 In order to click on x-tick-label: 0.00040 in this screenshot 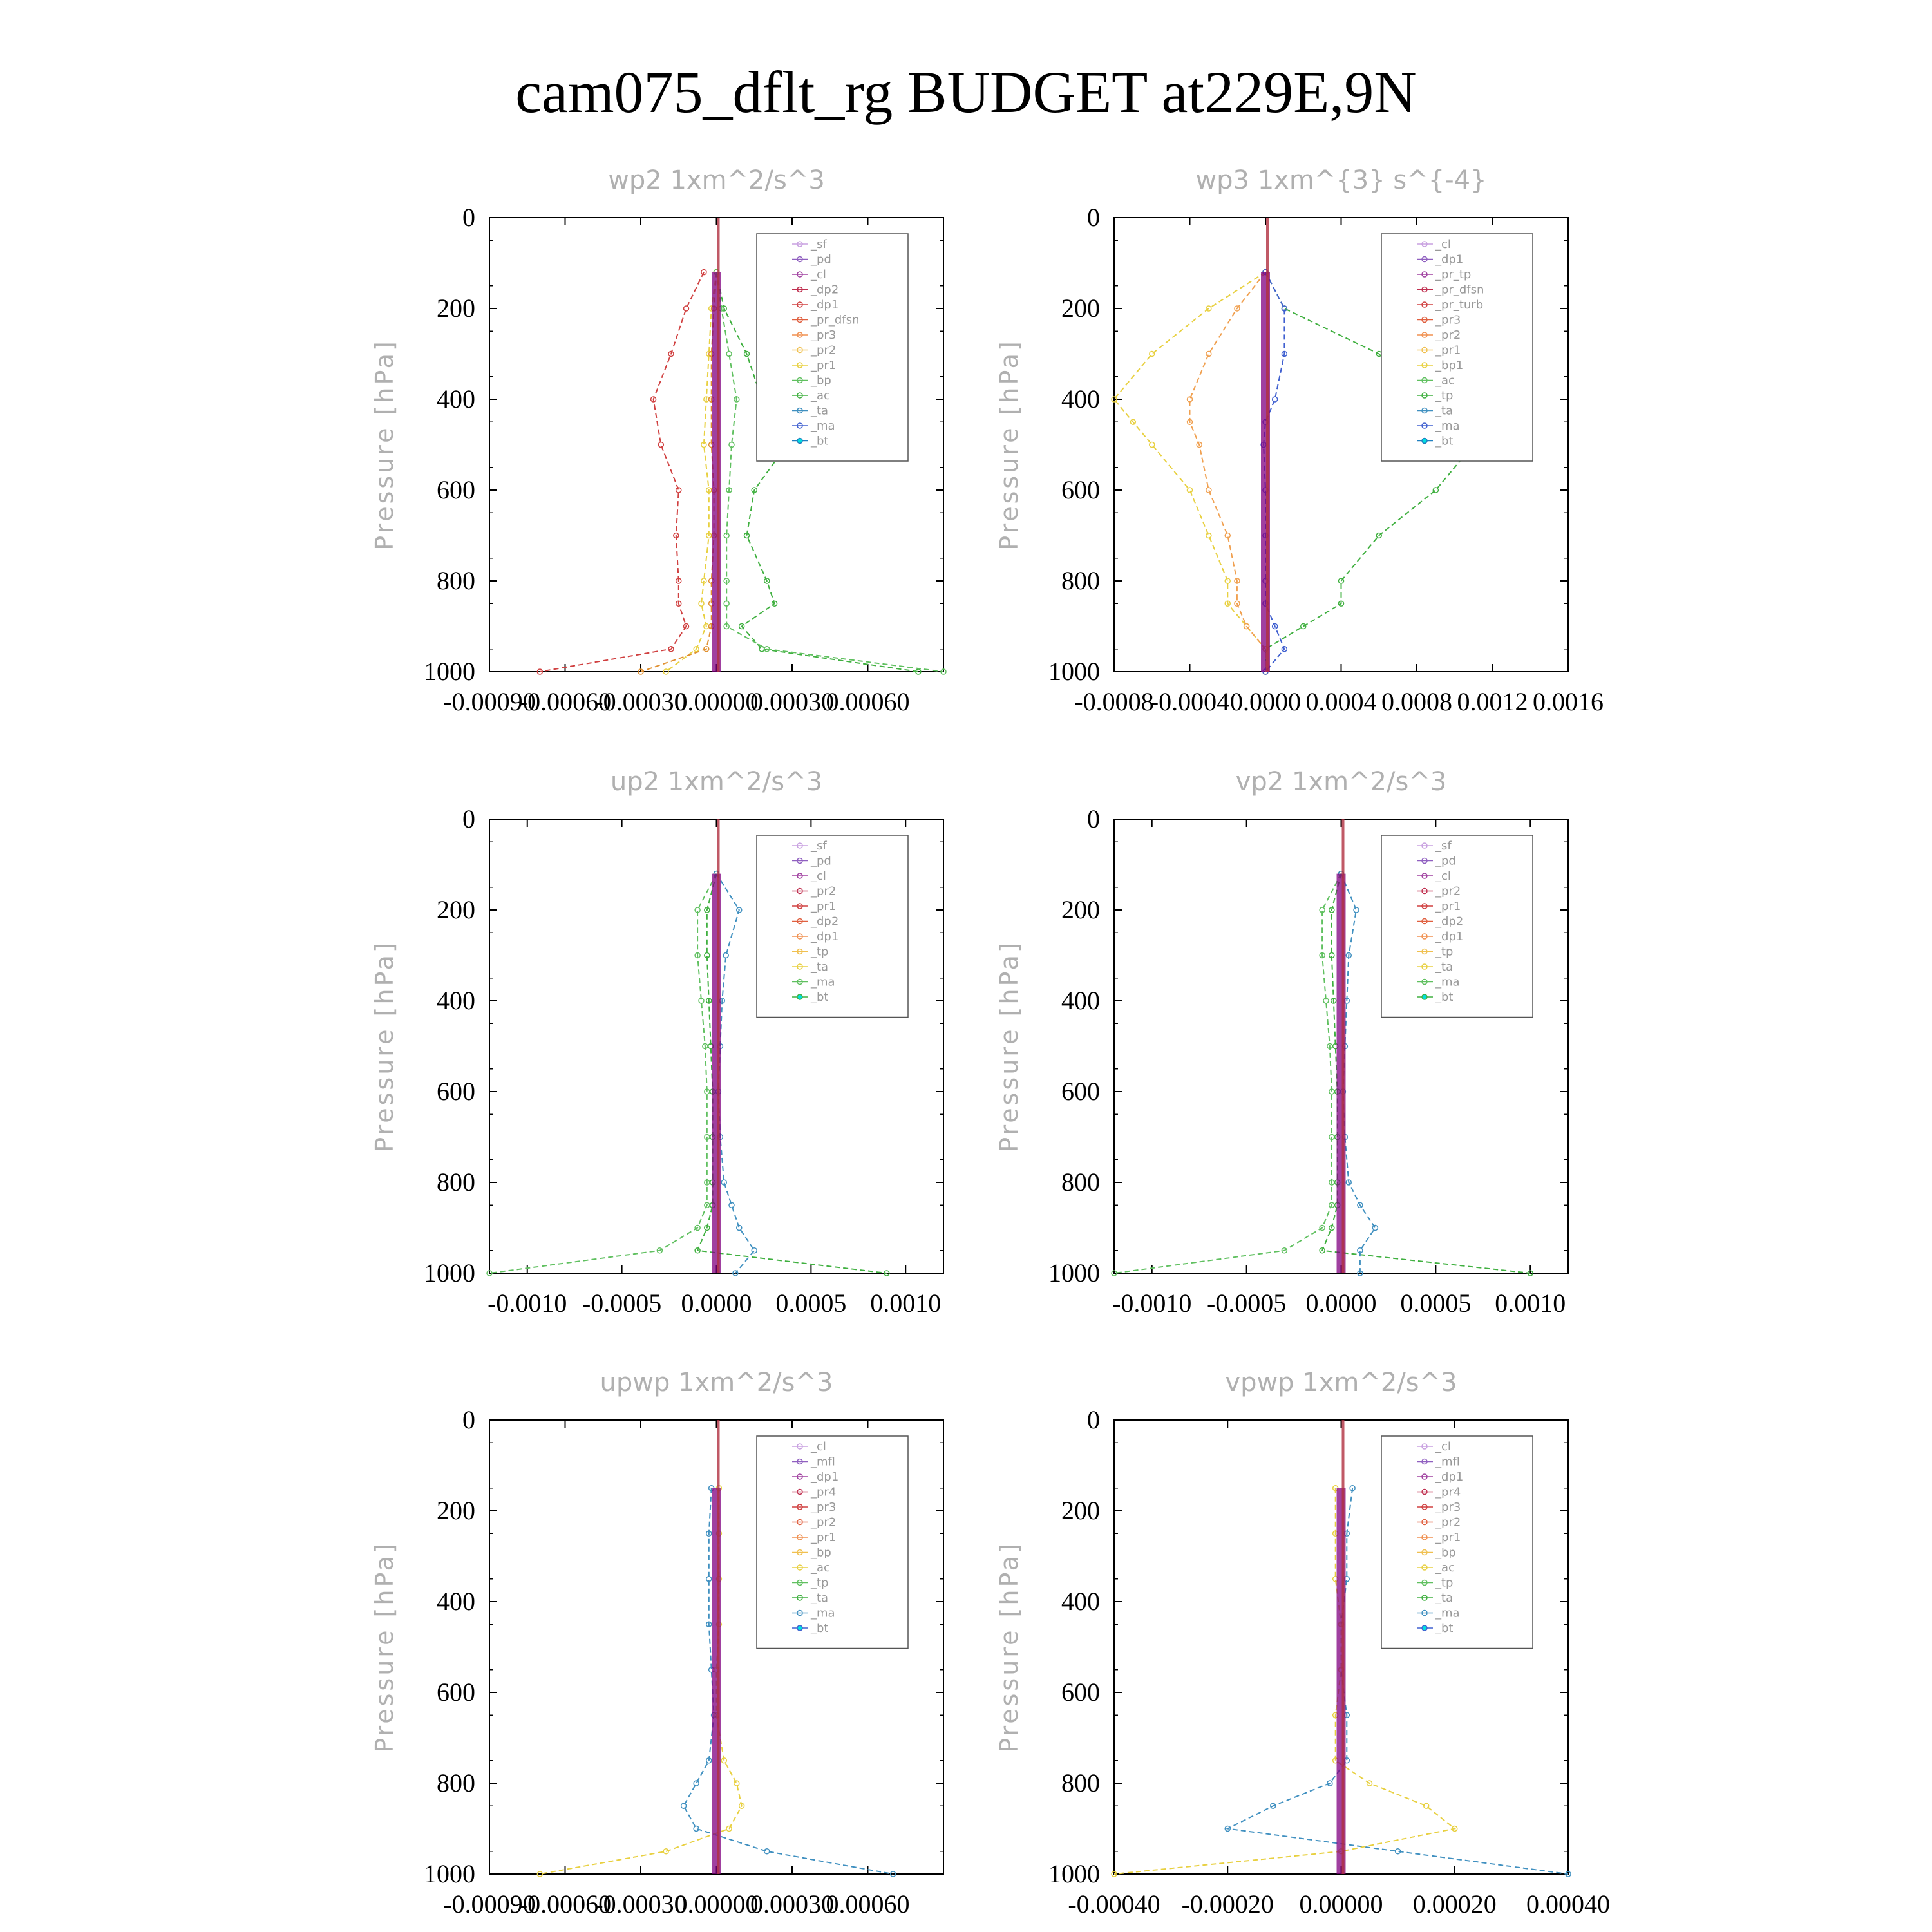, I will do `click(1568, 1903)`.